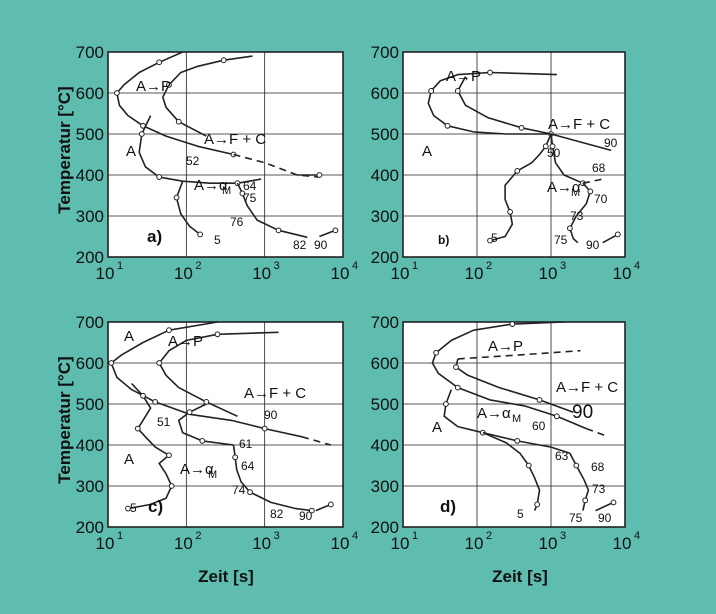 Image resolution: width=716 pixels, height=614 pixels. What do you see at coordinates (188, 271) in the screenshot?
I see `x-tick-label: 10 2` at bounding box center [188, 271].